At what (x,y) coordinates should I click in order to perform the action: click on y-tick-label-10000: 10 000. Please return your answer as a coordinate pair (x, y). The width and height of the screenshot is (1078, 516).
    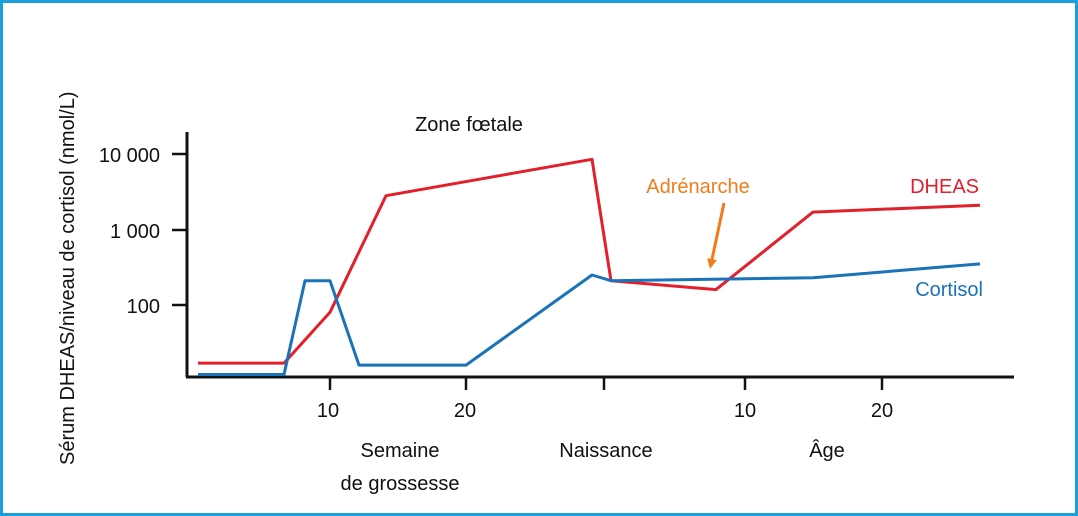
    Looking at the image, I should click on (129, 156).